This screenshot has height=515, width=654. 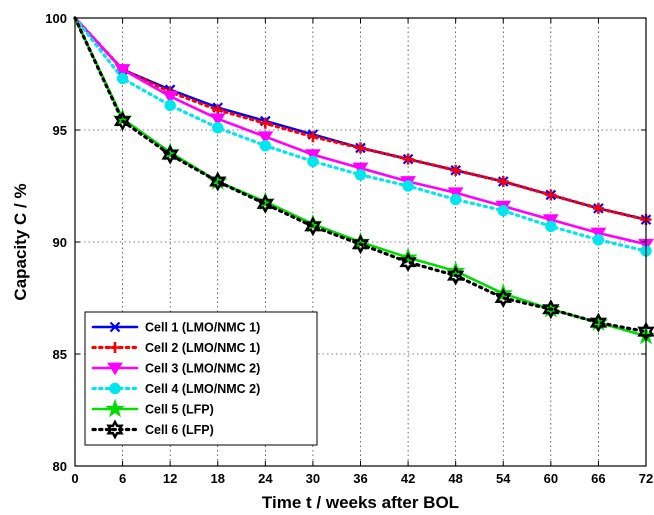 What do you see at coordinates (218, 478) in the screenshot?
I see `x-tick-label: 18` at bounding box center [218, 478].